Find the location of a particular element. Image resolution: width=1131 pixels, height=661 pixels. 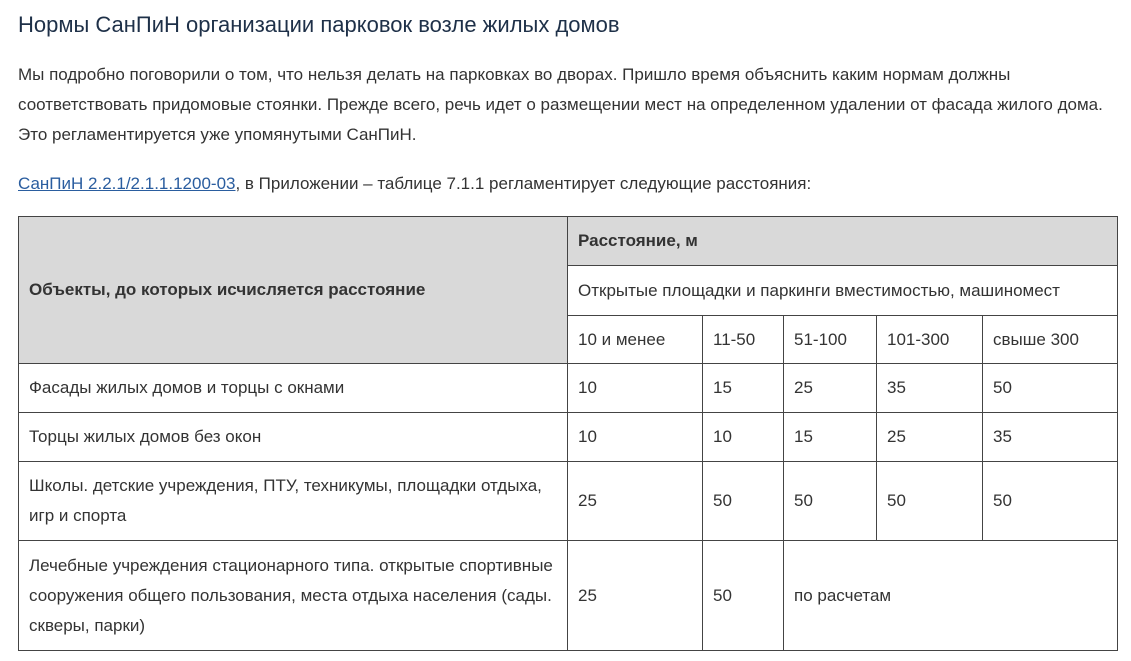

object-cell: Торцы жилых домов без окон is located at coordinates (293, 437).